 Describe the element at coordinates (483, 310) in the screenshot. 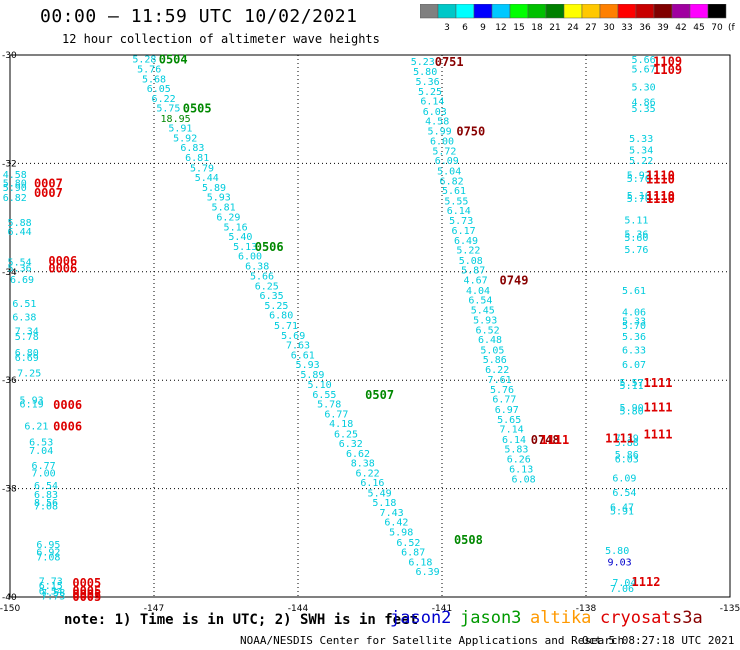

I see `wave-height-point: 5.45` at that location.